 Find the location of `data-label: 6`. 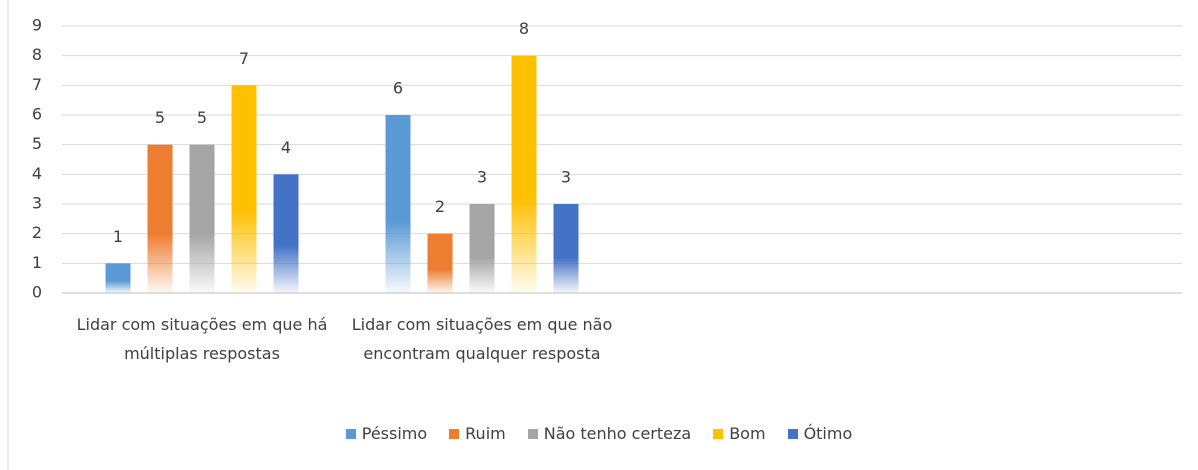

data-label: 6 is located at coordinates (398, 88).